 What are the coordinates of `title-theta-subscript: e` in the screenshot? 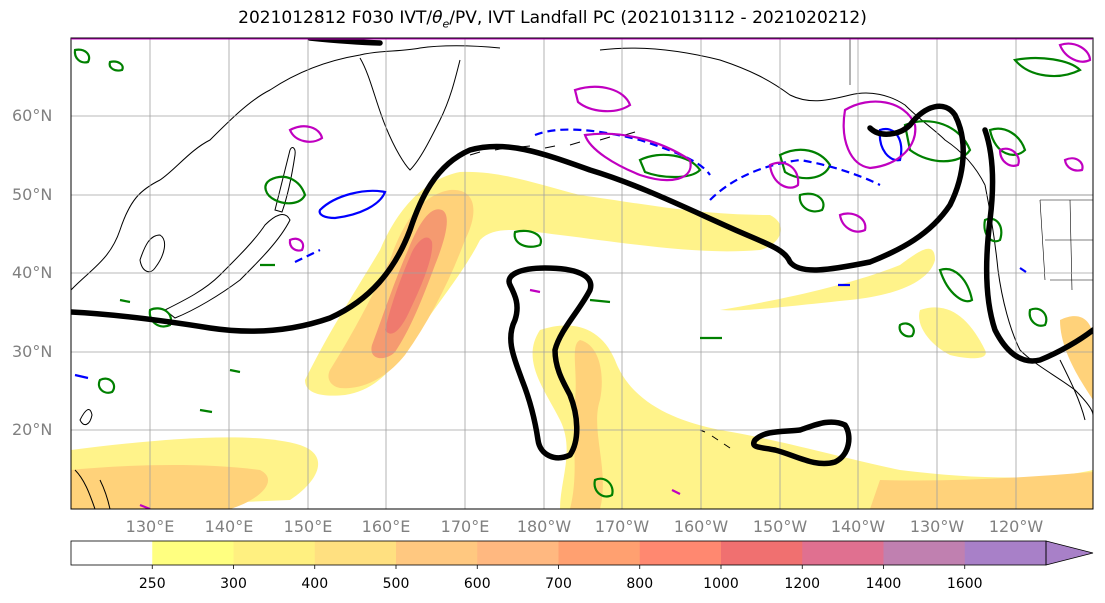 It's located at (446, 24).